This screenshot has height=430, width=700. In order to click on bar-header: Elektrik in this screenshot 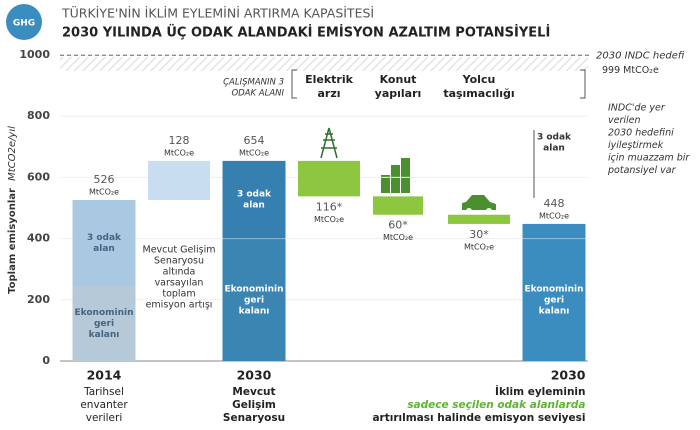, I will do `click(329, 79)`.